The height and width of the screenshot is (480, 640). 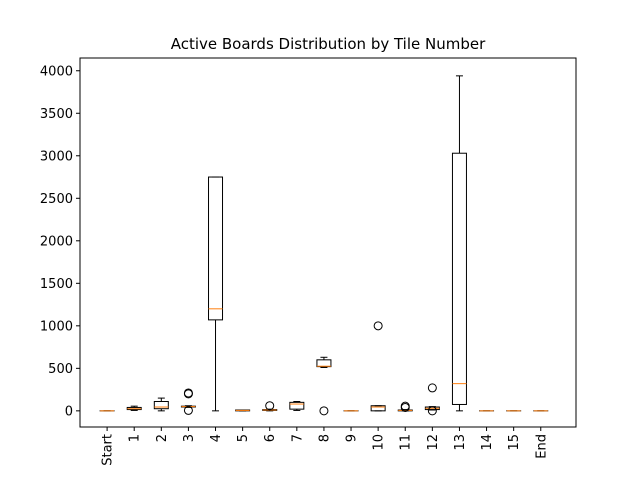 I want to click on x-tick-label: 7, so click(x=297, y=438).